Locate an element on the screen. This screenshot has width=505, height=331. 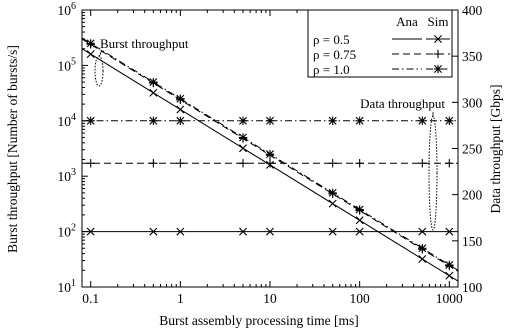
annotation-ellipse-data is located at coordinates (433, 173).